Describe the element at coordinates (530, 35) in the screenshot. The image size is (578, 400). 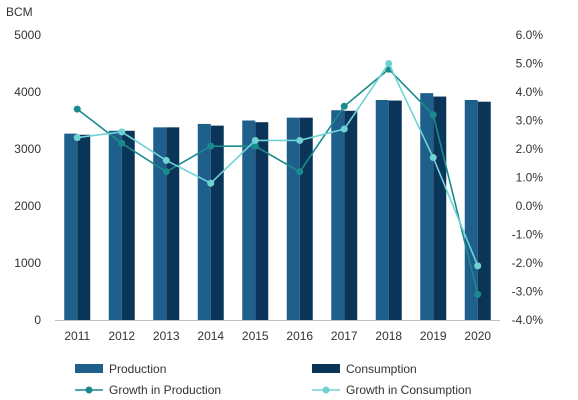
I see `y-right-tick-label: 6.0%` at that location.